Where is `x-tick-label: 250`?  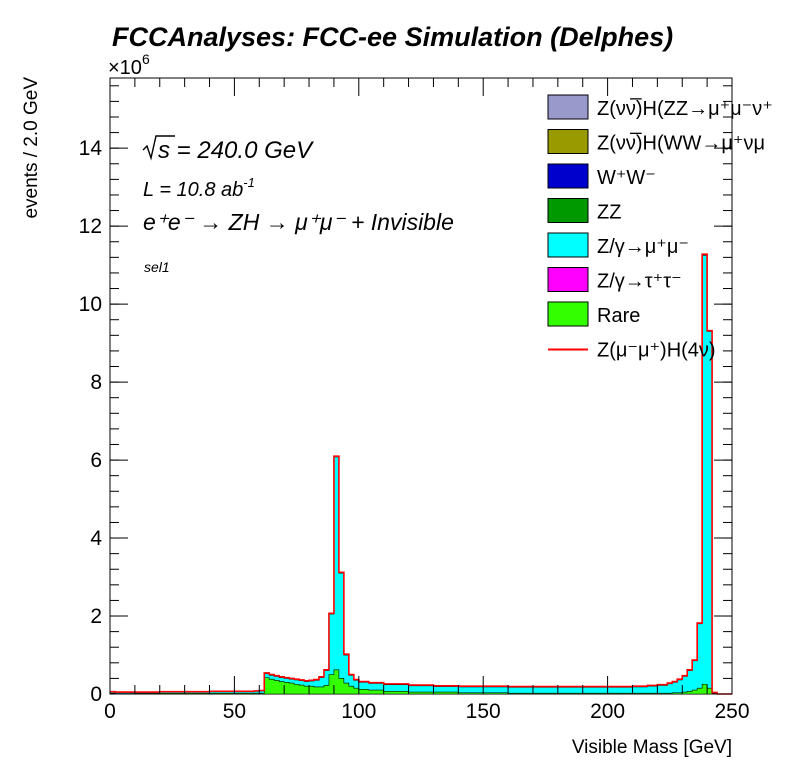
x-tick-label: 250 is located at coordinates (731, 711).